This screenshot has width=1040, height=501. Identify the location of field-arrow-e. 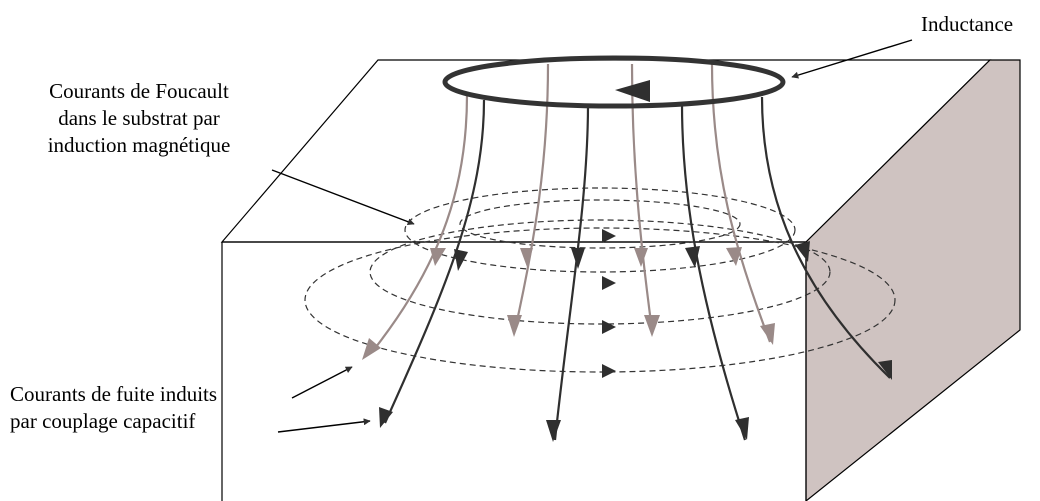
(386, 417).